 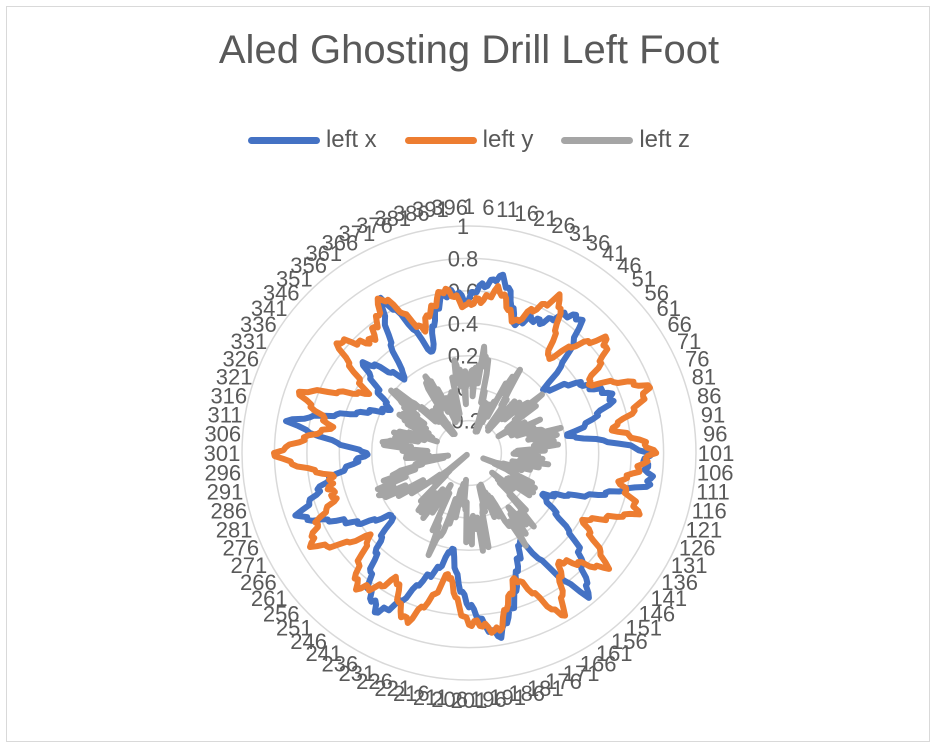 What do you see at coordinates (269, 598) in the screenshot?
I see `category-tick-label: 261` at bounding box center [269, 598].